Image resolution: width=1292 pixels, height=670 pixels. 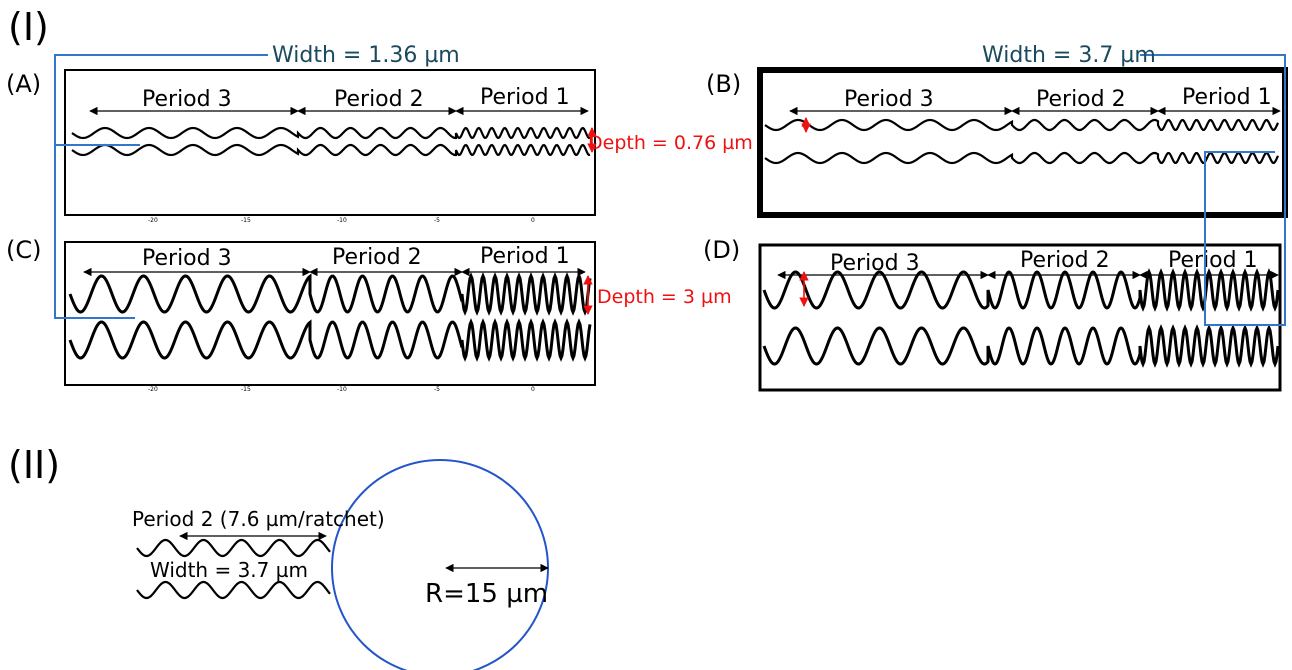 What do you see at coordinates (875, 263) in the screenshot?
I see `panel-d-period3-label: Period 3` at bounding box center [875, 263].